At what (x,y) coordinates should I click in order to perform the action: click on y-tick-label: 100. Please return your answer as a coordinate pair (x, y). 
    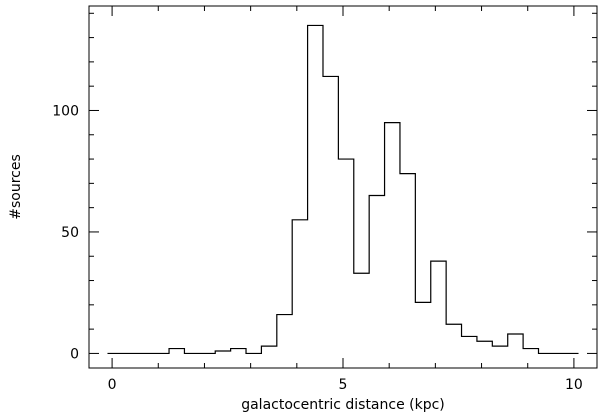
    Looking at the image, I should click on (65, 111).